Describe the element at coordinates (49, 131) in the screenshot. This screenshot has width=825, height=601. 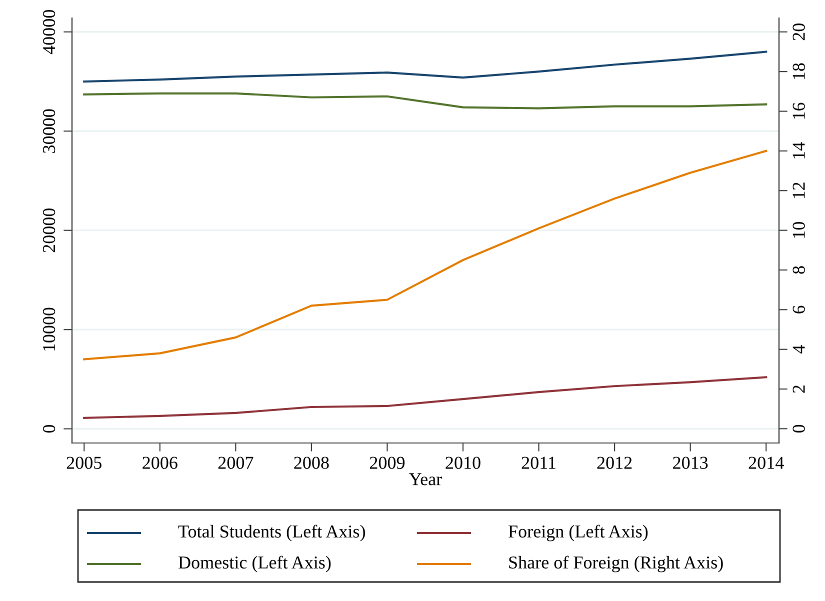
I see `y-tick-label: 30000` at that location.